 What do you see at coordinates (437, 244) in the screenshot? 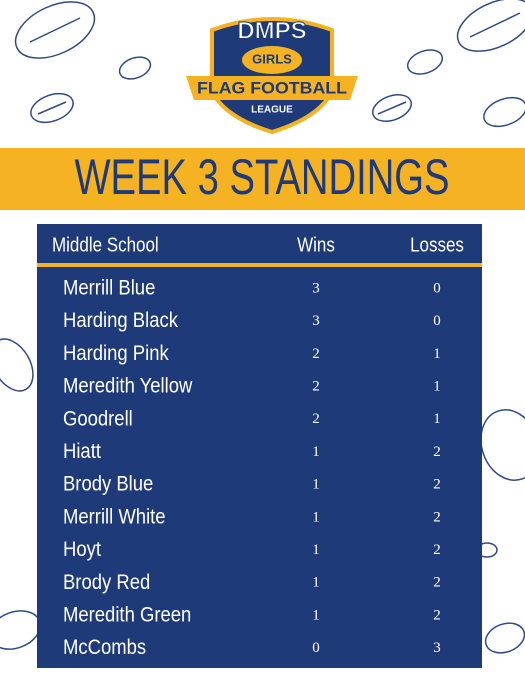
I see `header-cell: Losses` at bounding box center [437, 244].